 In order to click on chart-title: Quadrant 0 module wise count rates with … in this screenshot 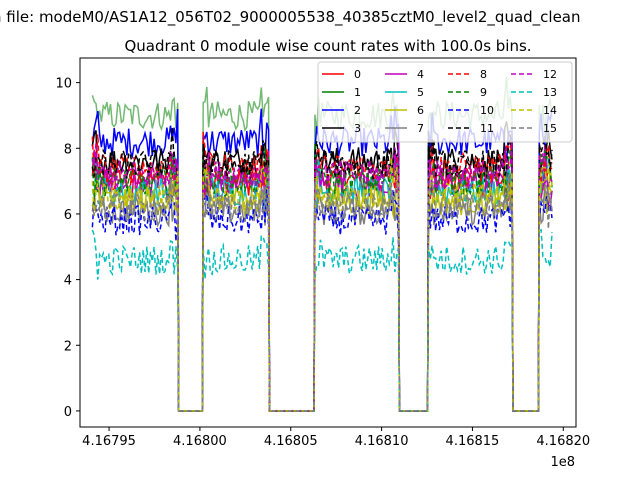, I will do `click(327, 46)`.